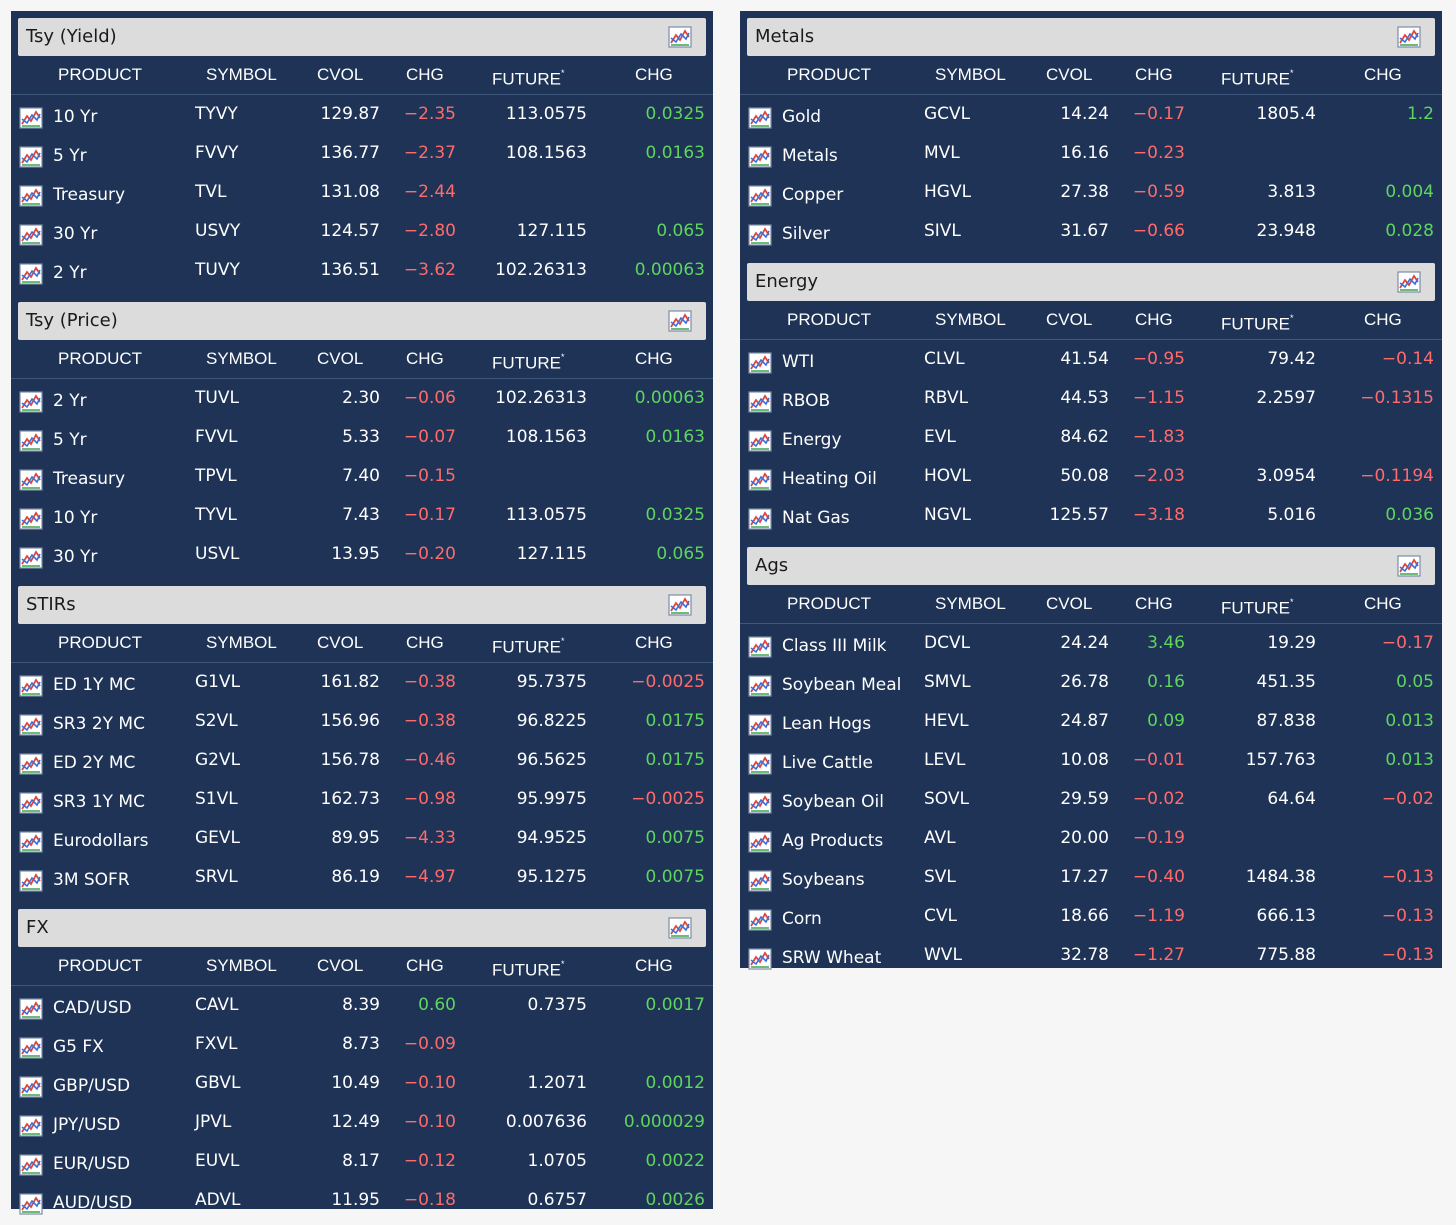  What do you see at coordinates (1091, 401) in the screenshot?
I see `table-row: RBOB RBVL 44.53 −1.15 2.2597 −0.1315` at bounding box center [1091, 401].